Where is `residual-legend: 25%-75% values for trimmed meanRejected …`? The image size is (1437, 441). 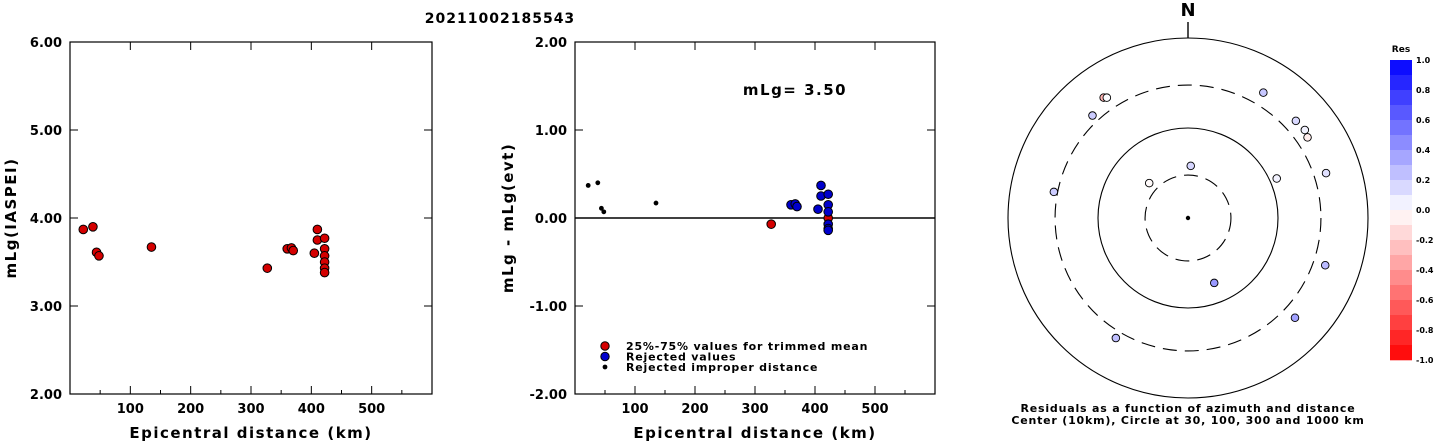 residual-legend: 25%-75% values for trimmed meanRejected … is located at coordinates (734, 357).